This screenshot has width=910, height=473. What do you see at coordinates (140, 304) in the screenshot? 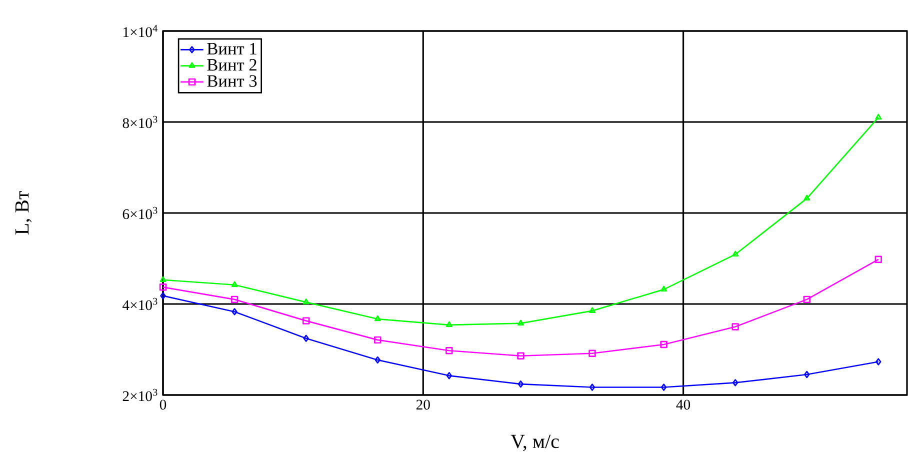
I see `y-tick-label: 4×10$^{3}$` at bounding box center [140, 304].